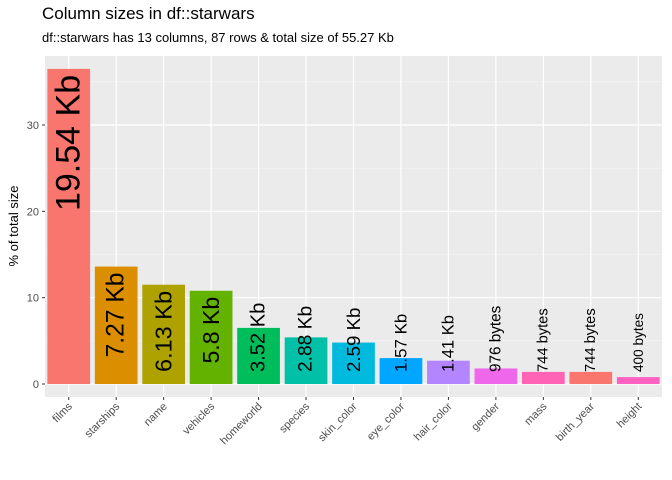 The image size is (672, 480). Describe the element at coordinates (199, 418) in the screenshot. I see `x-tick-label: vehicles` at that location.